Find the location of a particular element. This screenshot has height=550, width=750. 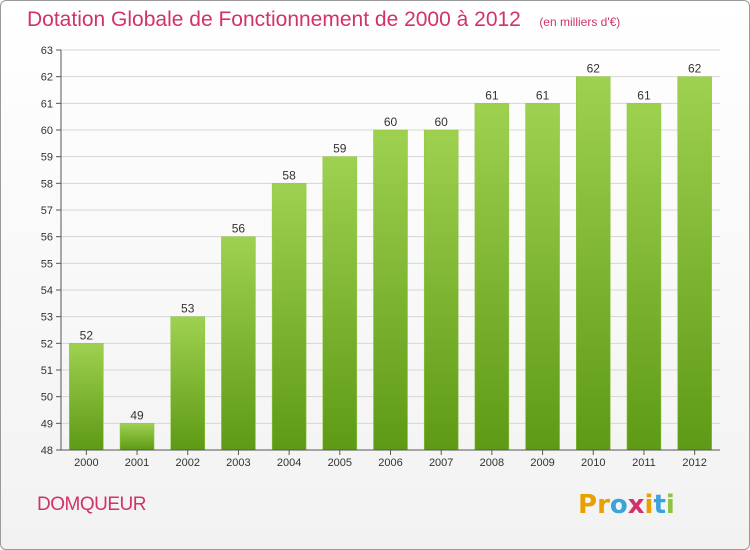

y-tick-label: 63 is located at coordinates (47, 51).